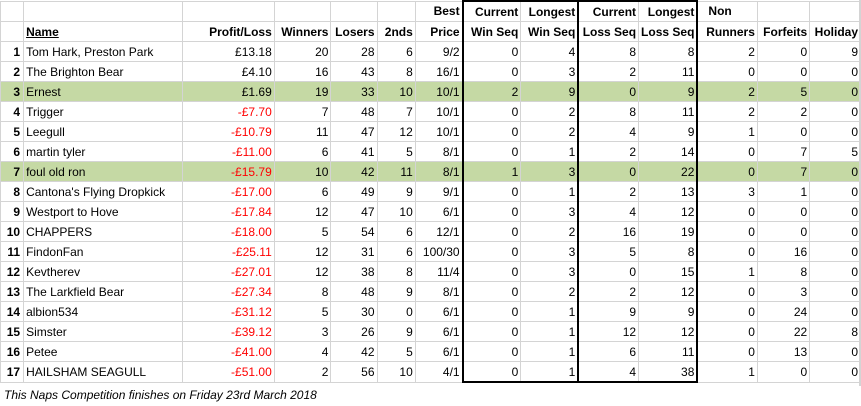 This screenshot has height=406, width=861. What do you see at coordinates (550, 271) in the screenshot?
I see `longest-win-seq-cell: 3` at bounding box center [550, 271].